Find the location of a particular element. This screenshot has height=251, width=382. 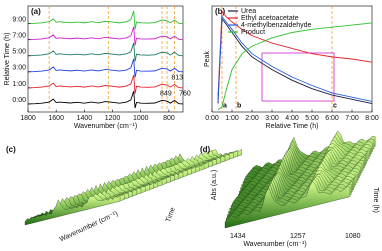

x-axis-label: Relative Time (h) is located at coordinates (292, 126).